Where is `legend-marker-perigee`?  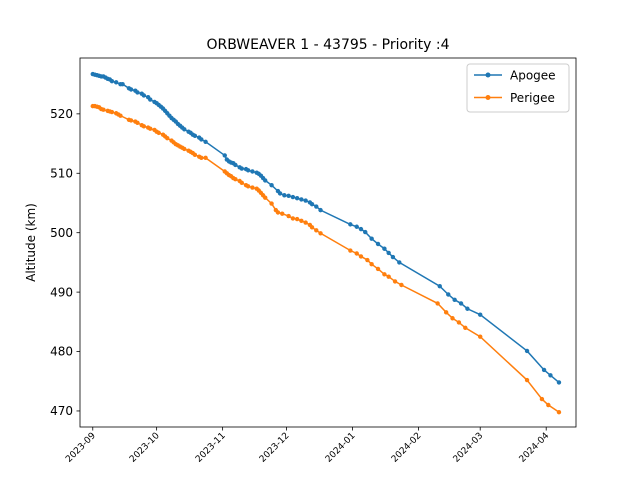
legend-marker-perigee is located at coordinates (488, 97).